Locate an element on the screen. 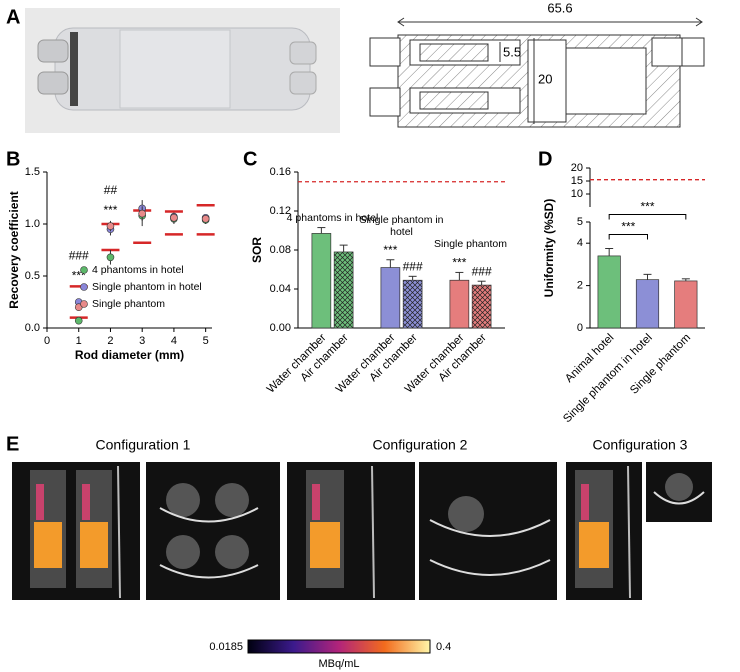  y-tick-label: 0.04 is located at coordinates (280, 289).